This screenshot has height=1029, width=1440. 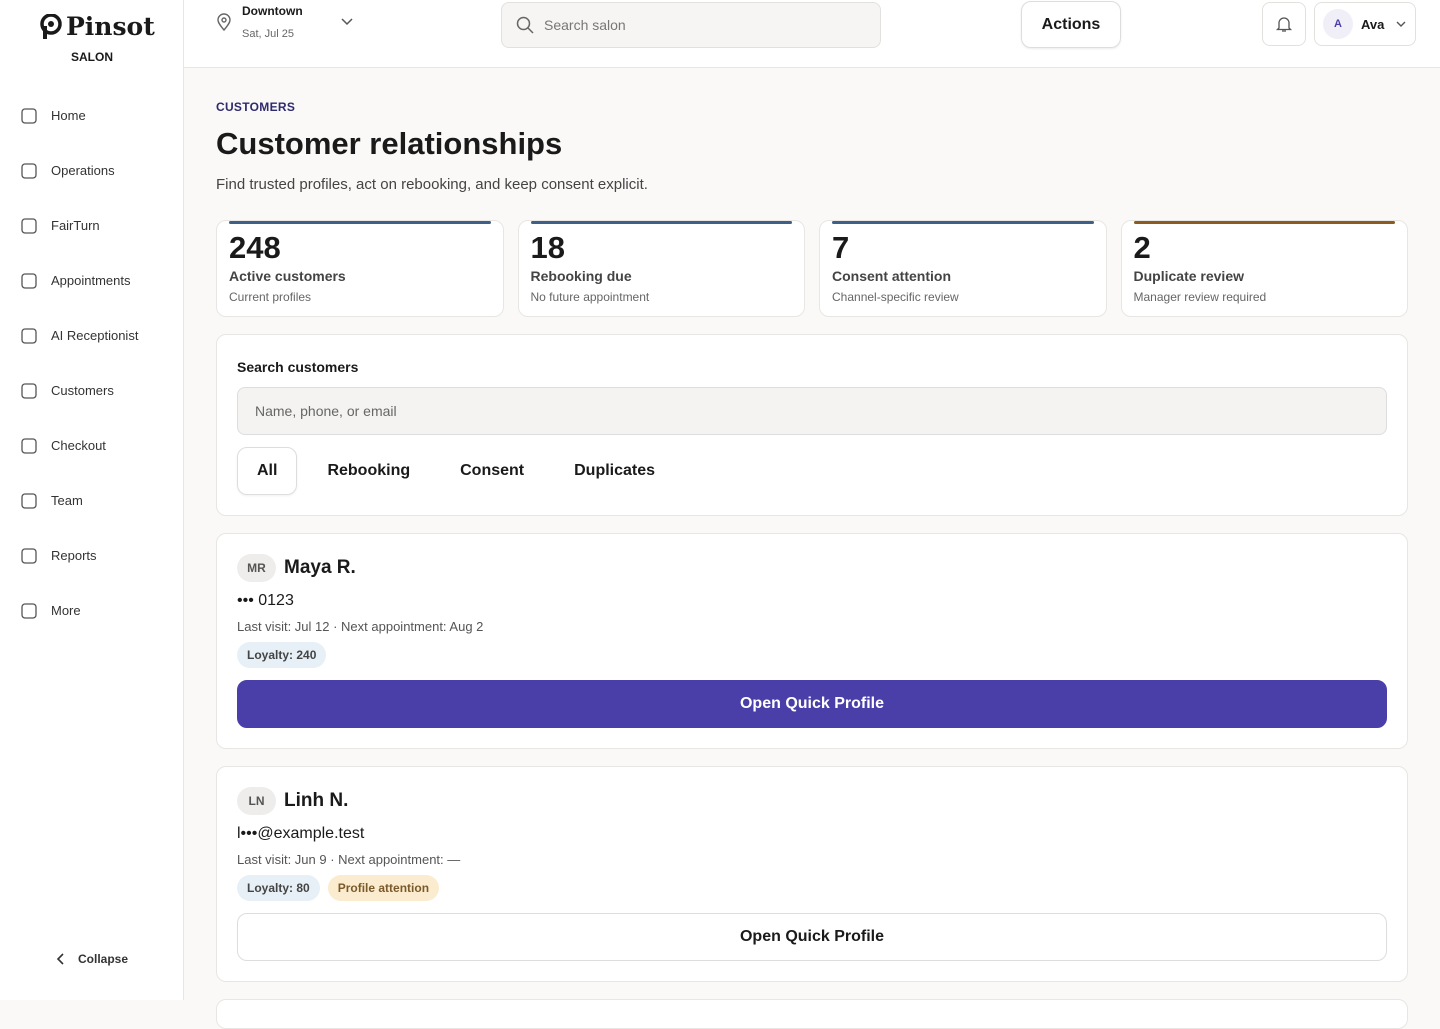 What do you see at coordinates (891, 276) in the screenshot?
I see `stat-label: Consent attention` at bounding box center [891, 276].